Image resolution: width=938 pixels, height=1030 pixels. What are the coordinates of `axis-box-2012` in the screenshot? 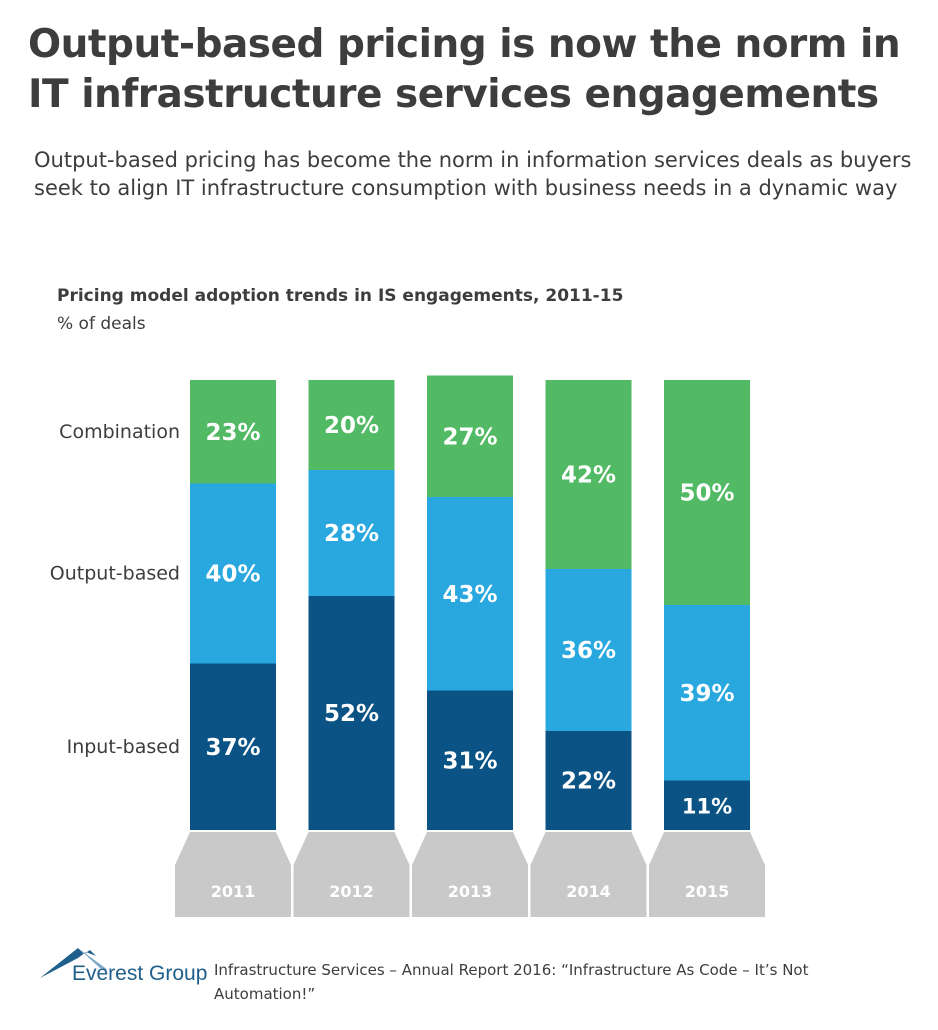 It's located at (351, 891).